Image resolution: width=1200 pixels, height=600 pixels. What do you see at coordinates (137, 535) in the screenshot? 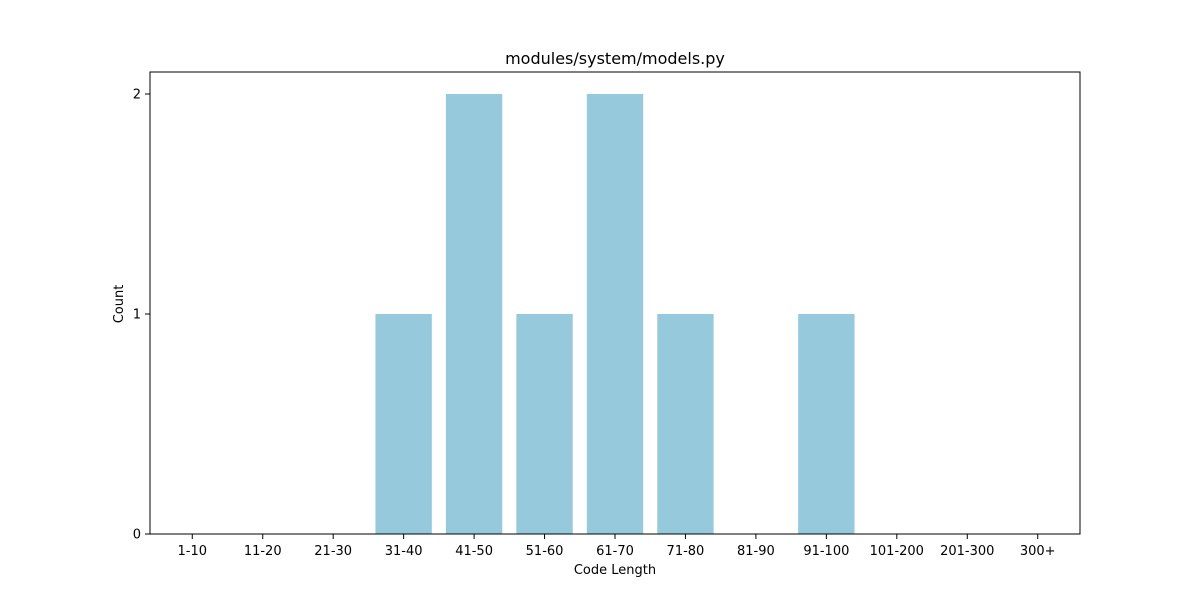
I see `y-tick-label-0: 0` at bounding box center [137, 535].